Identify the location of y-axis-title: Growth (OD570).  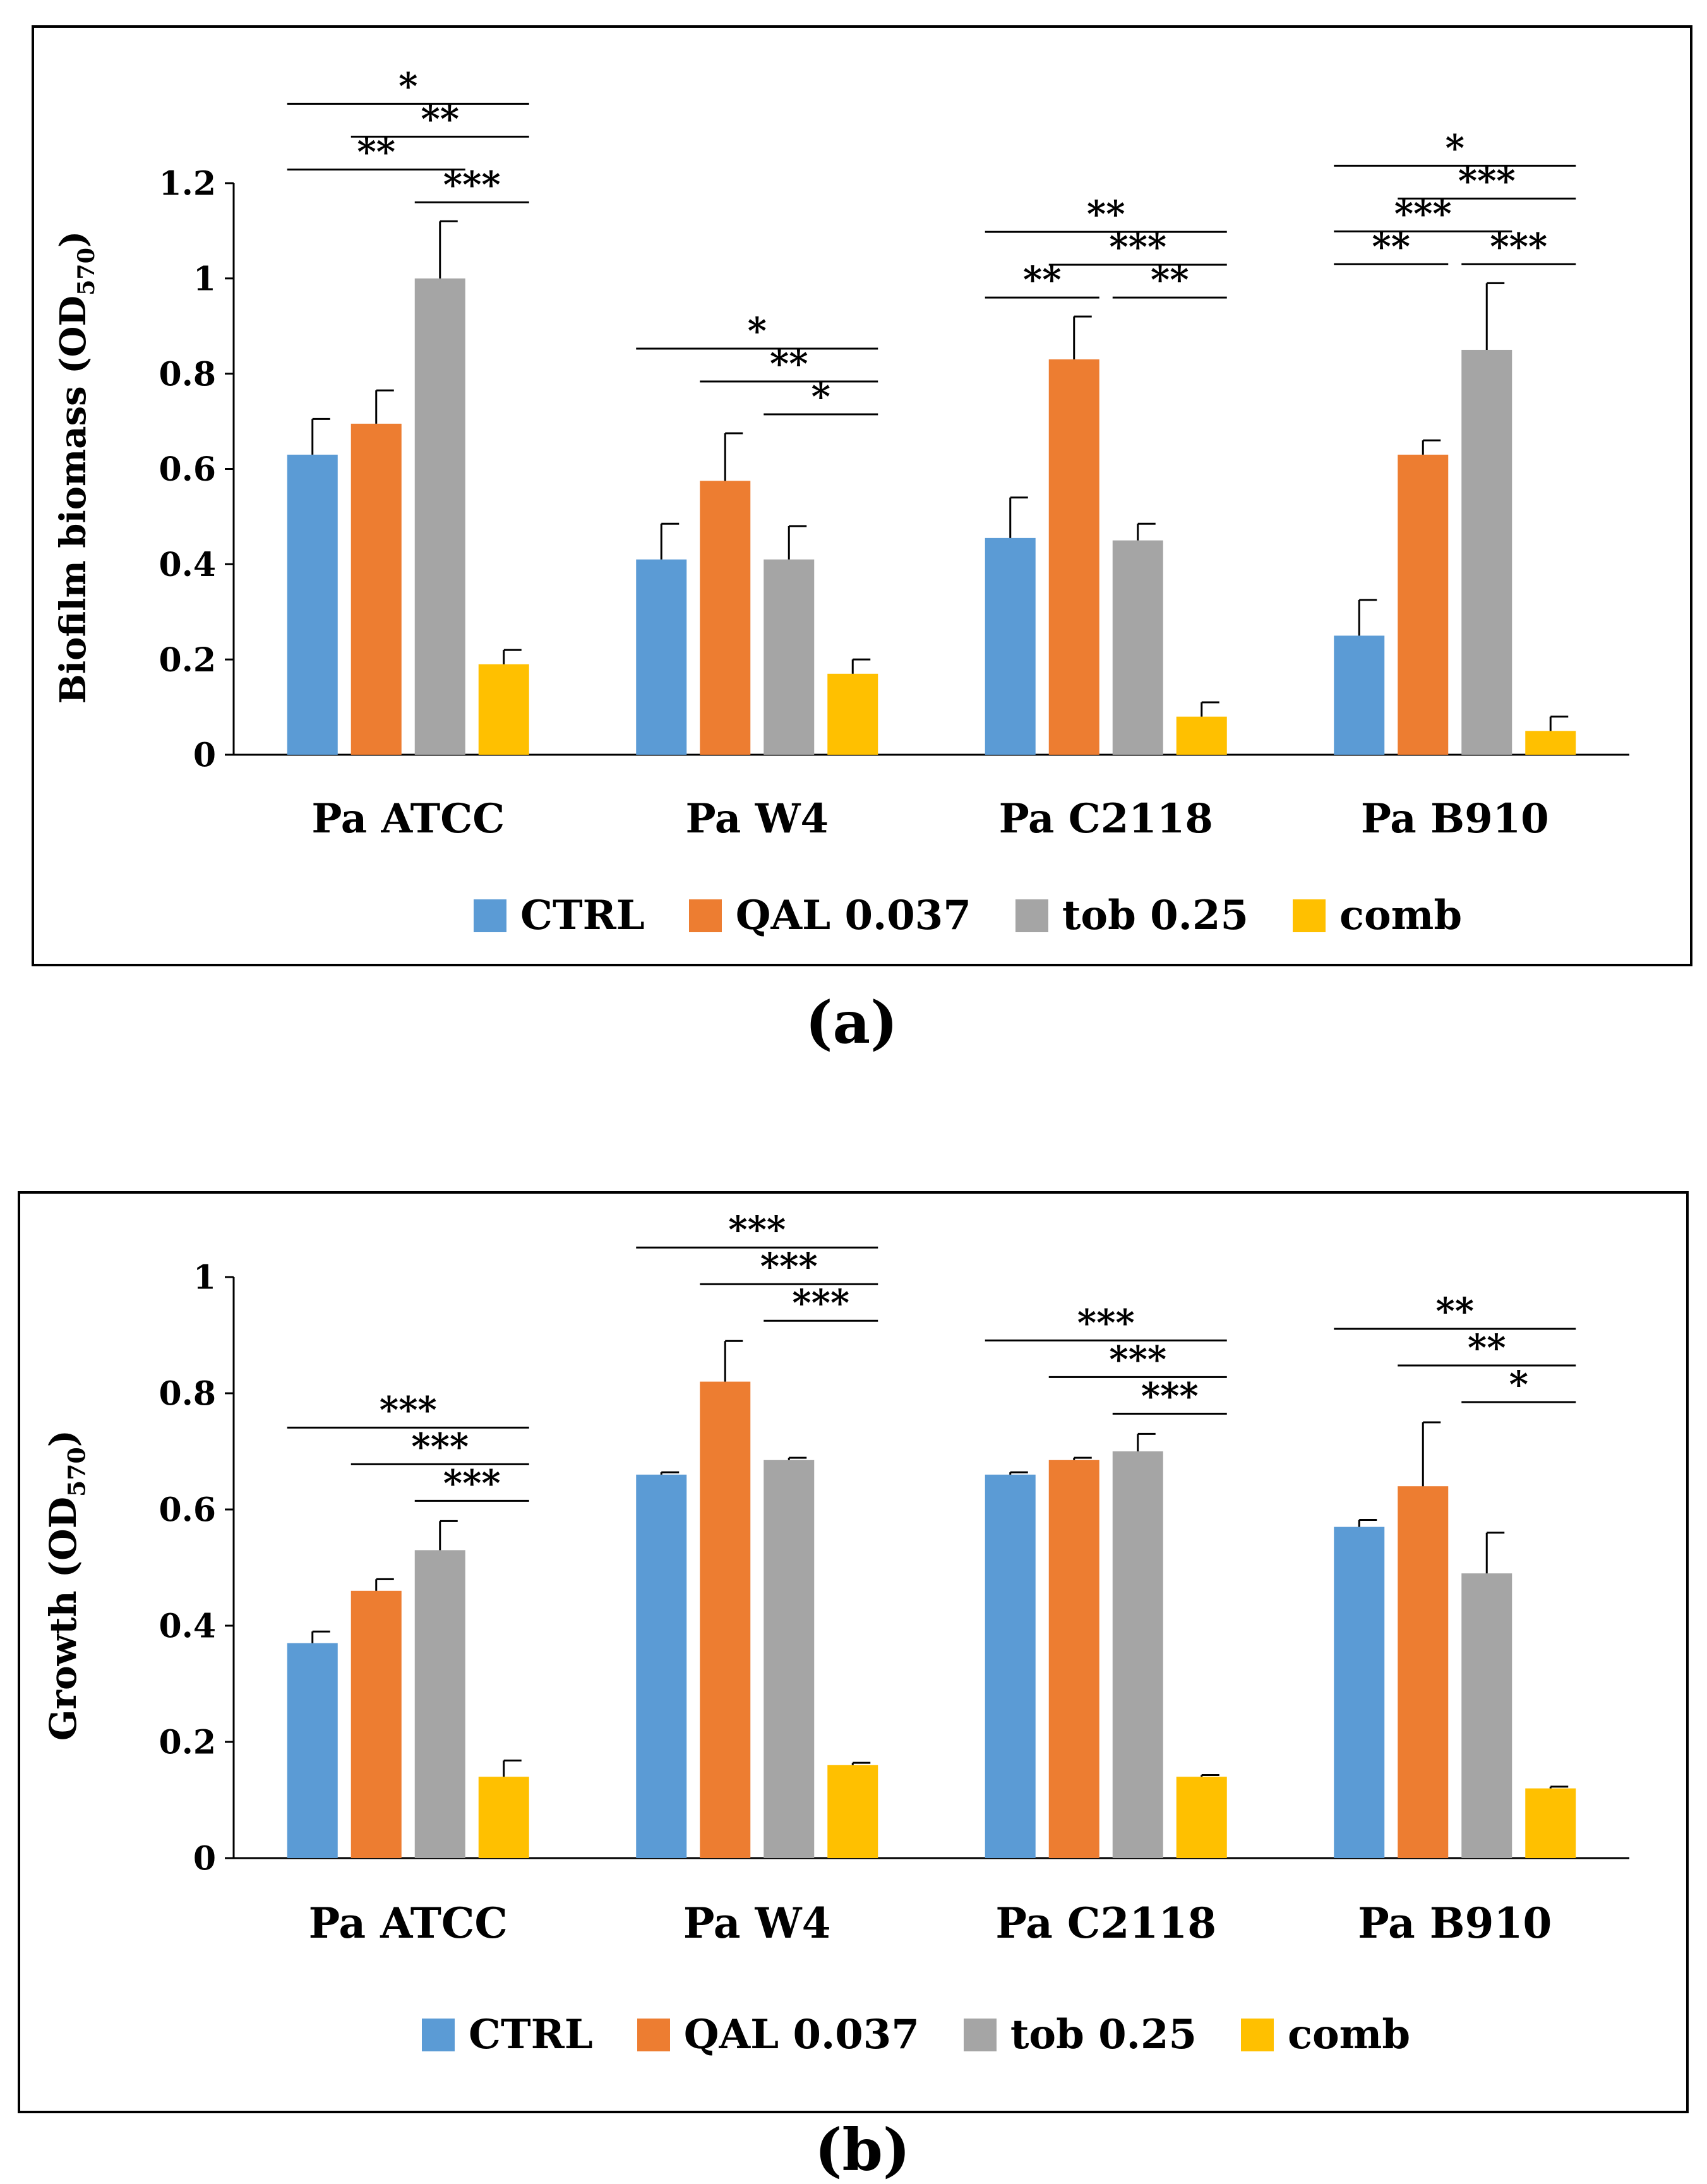
(66, 1585).